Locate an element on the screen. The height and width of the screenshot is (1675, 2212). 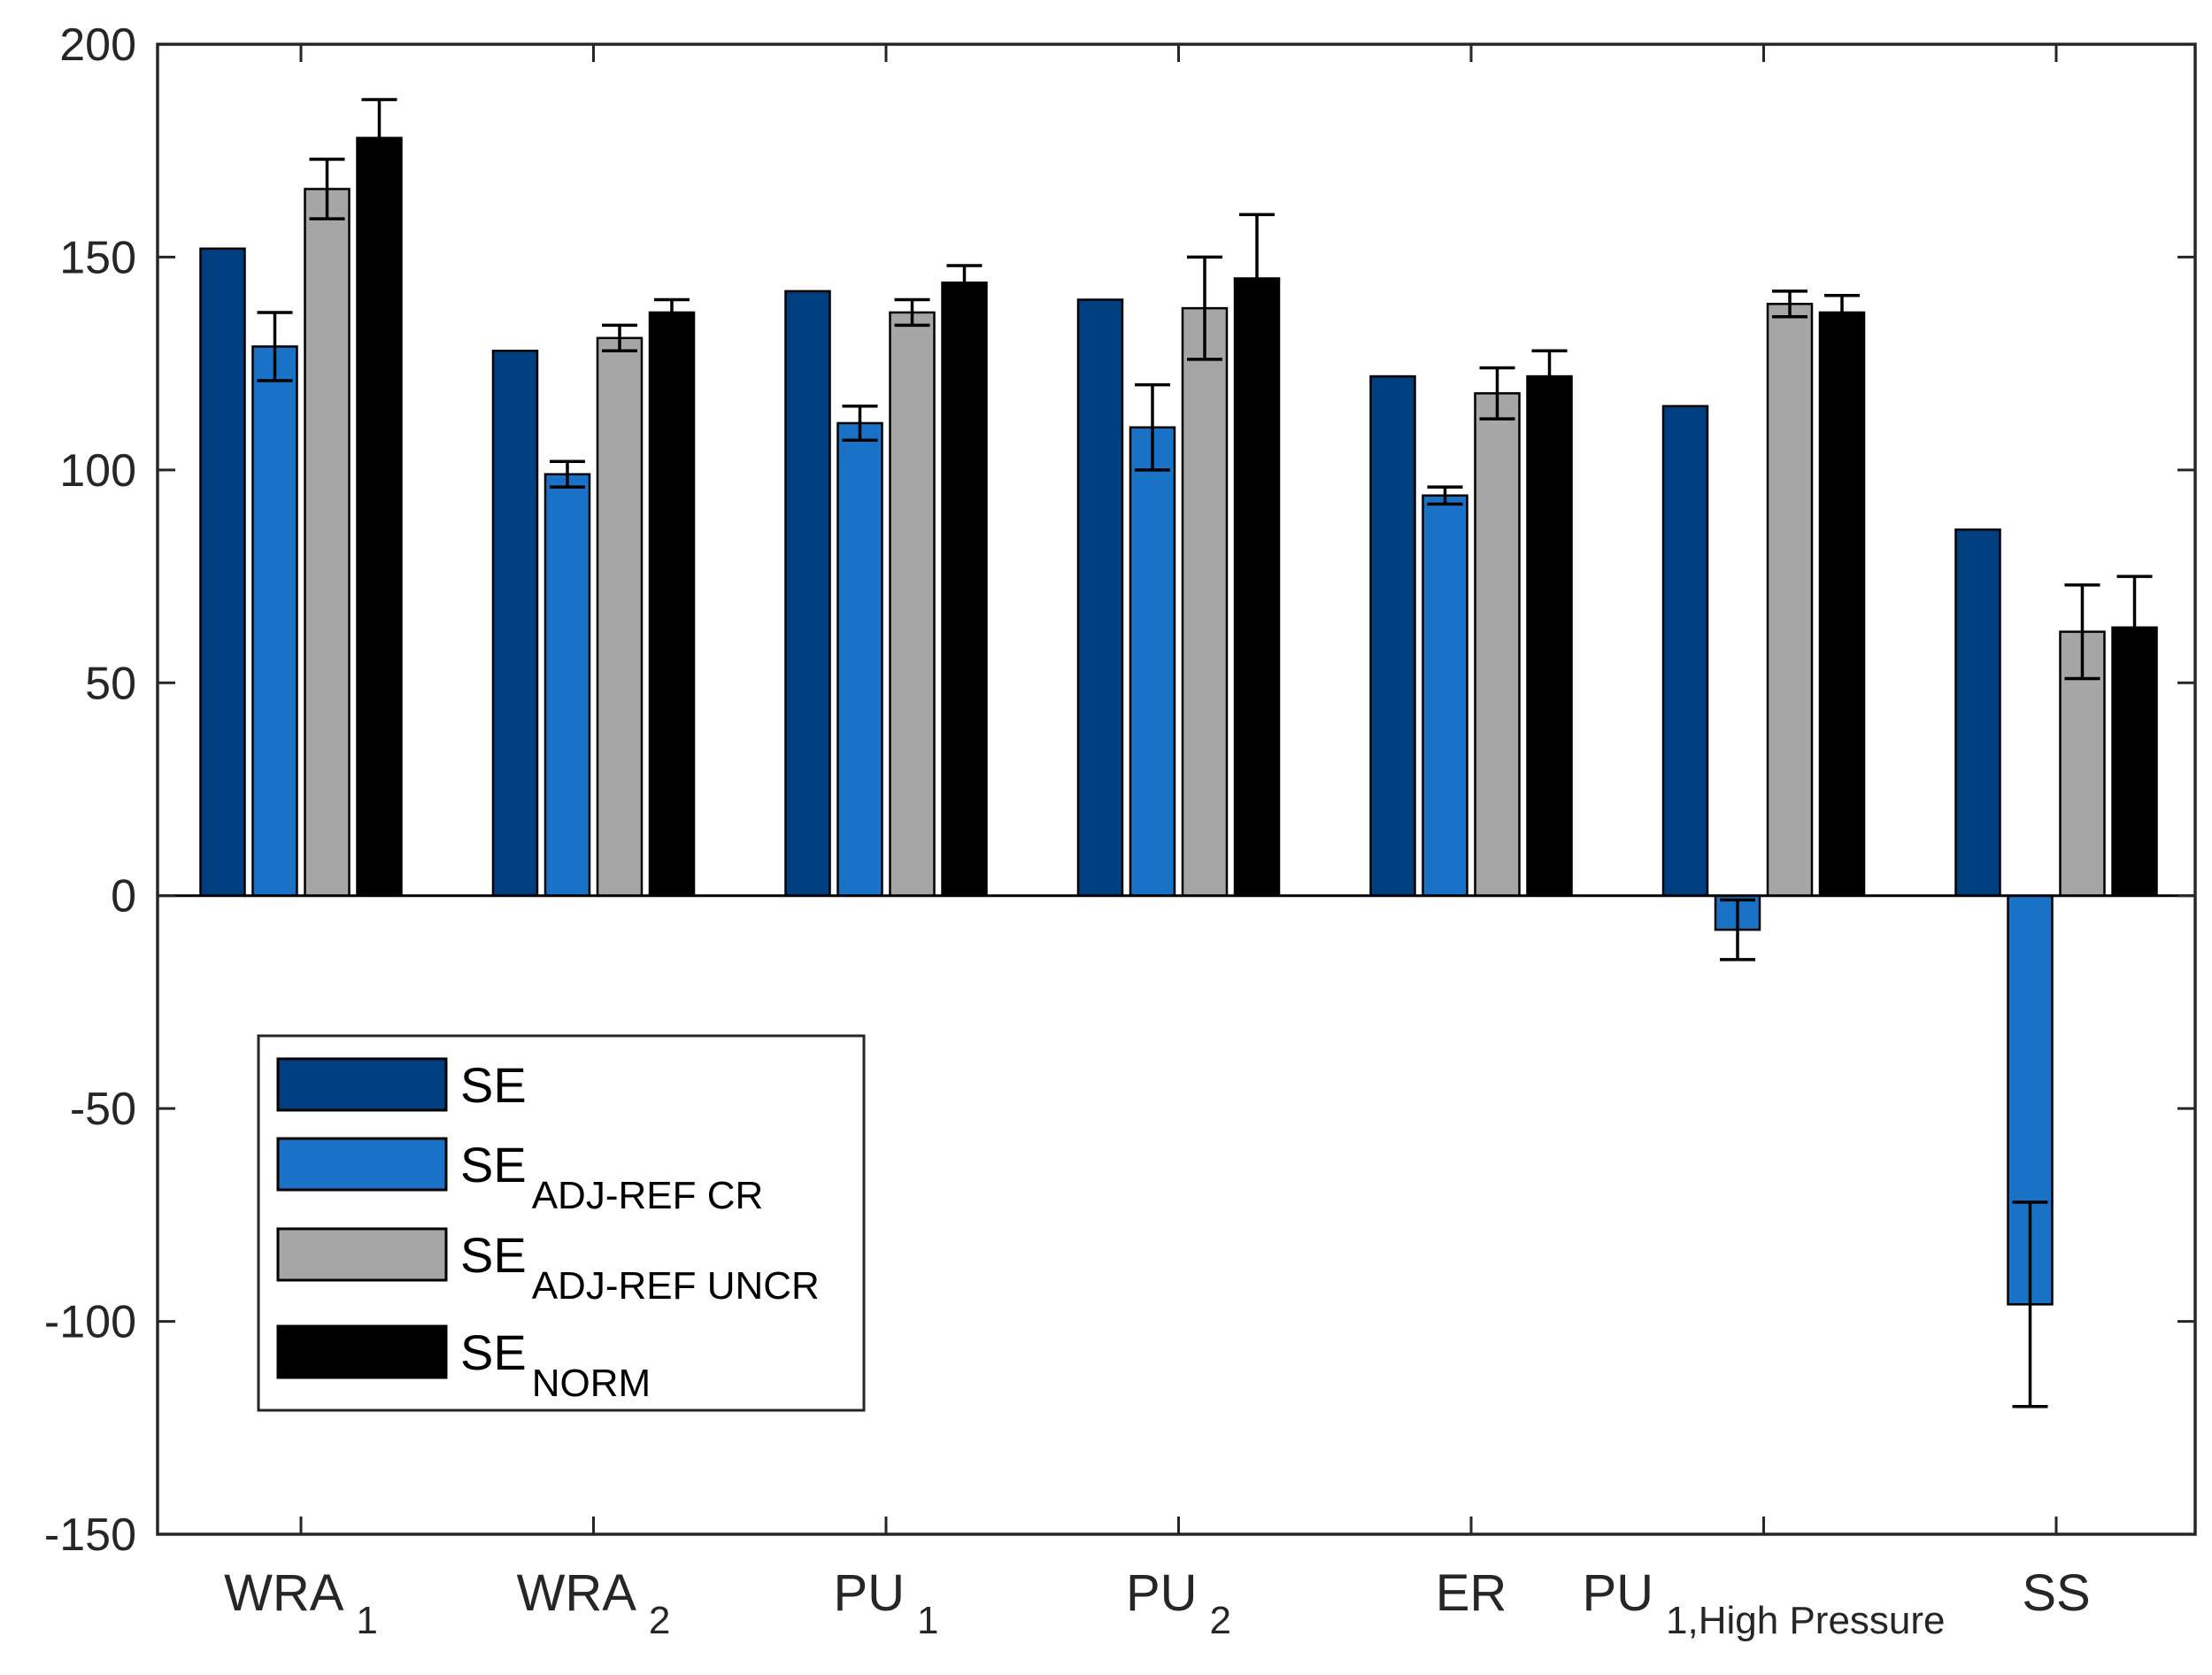
y-tick-label: -150 is located at coordinates (90, 1535).